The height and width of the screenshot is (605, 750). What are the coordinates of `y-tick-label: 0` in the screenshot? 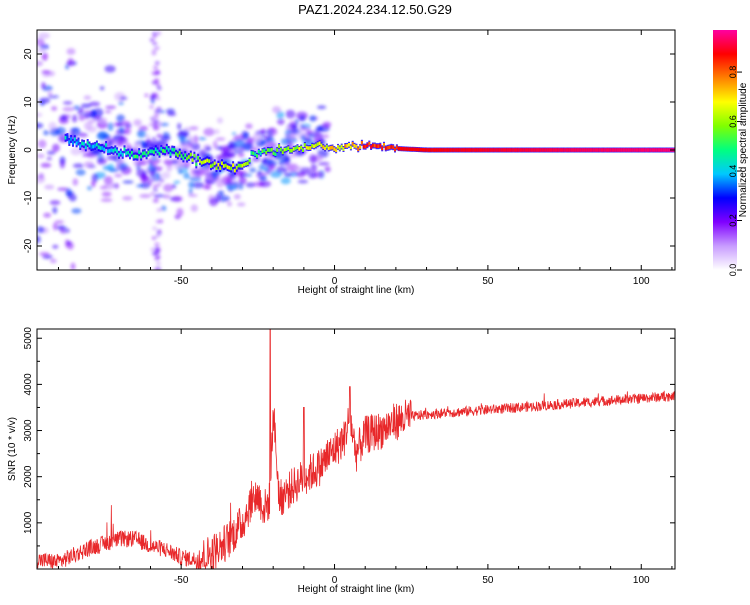 It's located at (28, 150).